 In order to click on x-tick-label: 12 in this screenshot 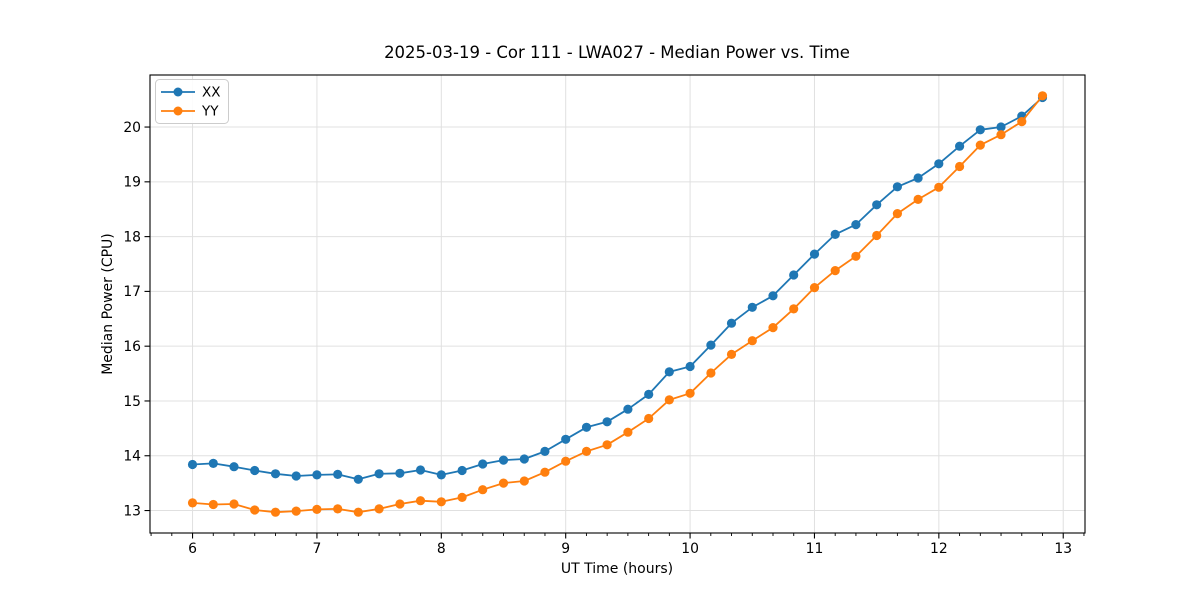, I will do `click(939, 549)`.